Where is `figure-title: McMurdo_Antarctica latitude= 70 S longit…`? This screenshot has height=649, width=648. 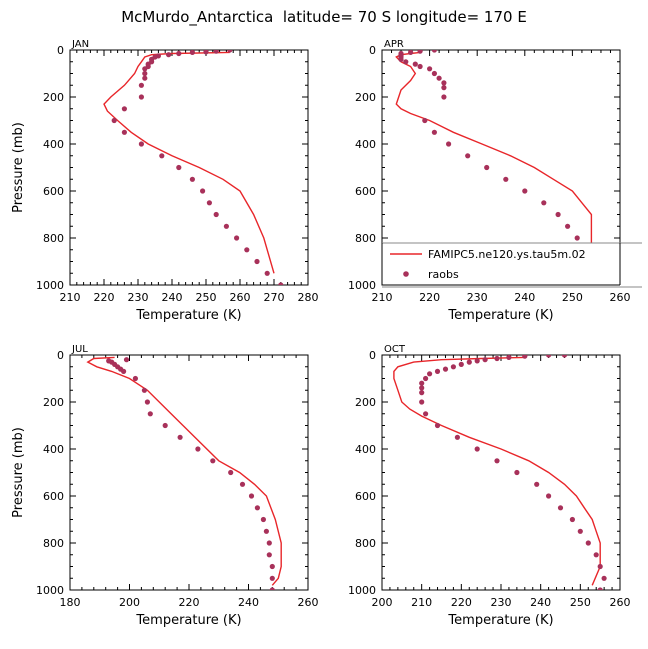 figure-title: McMurdo_Antarctica latitude= 70 S longit… is located at coordinates (324, 17).